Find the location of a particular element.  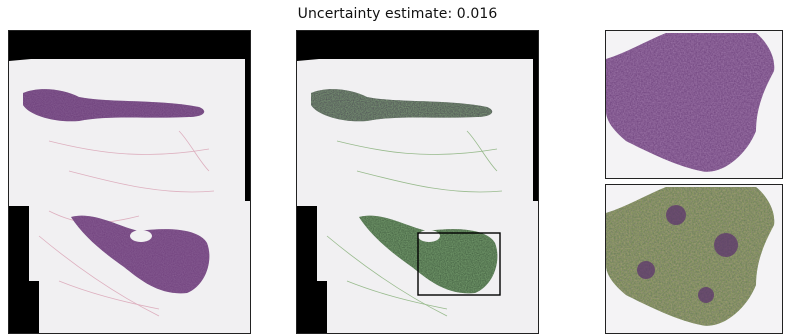

zoomed-original-image is located at coordinates (694, 104).